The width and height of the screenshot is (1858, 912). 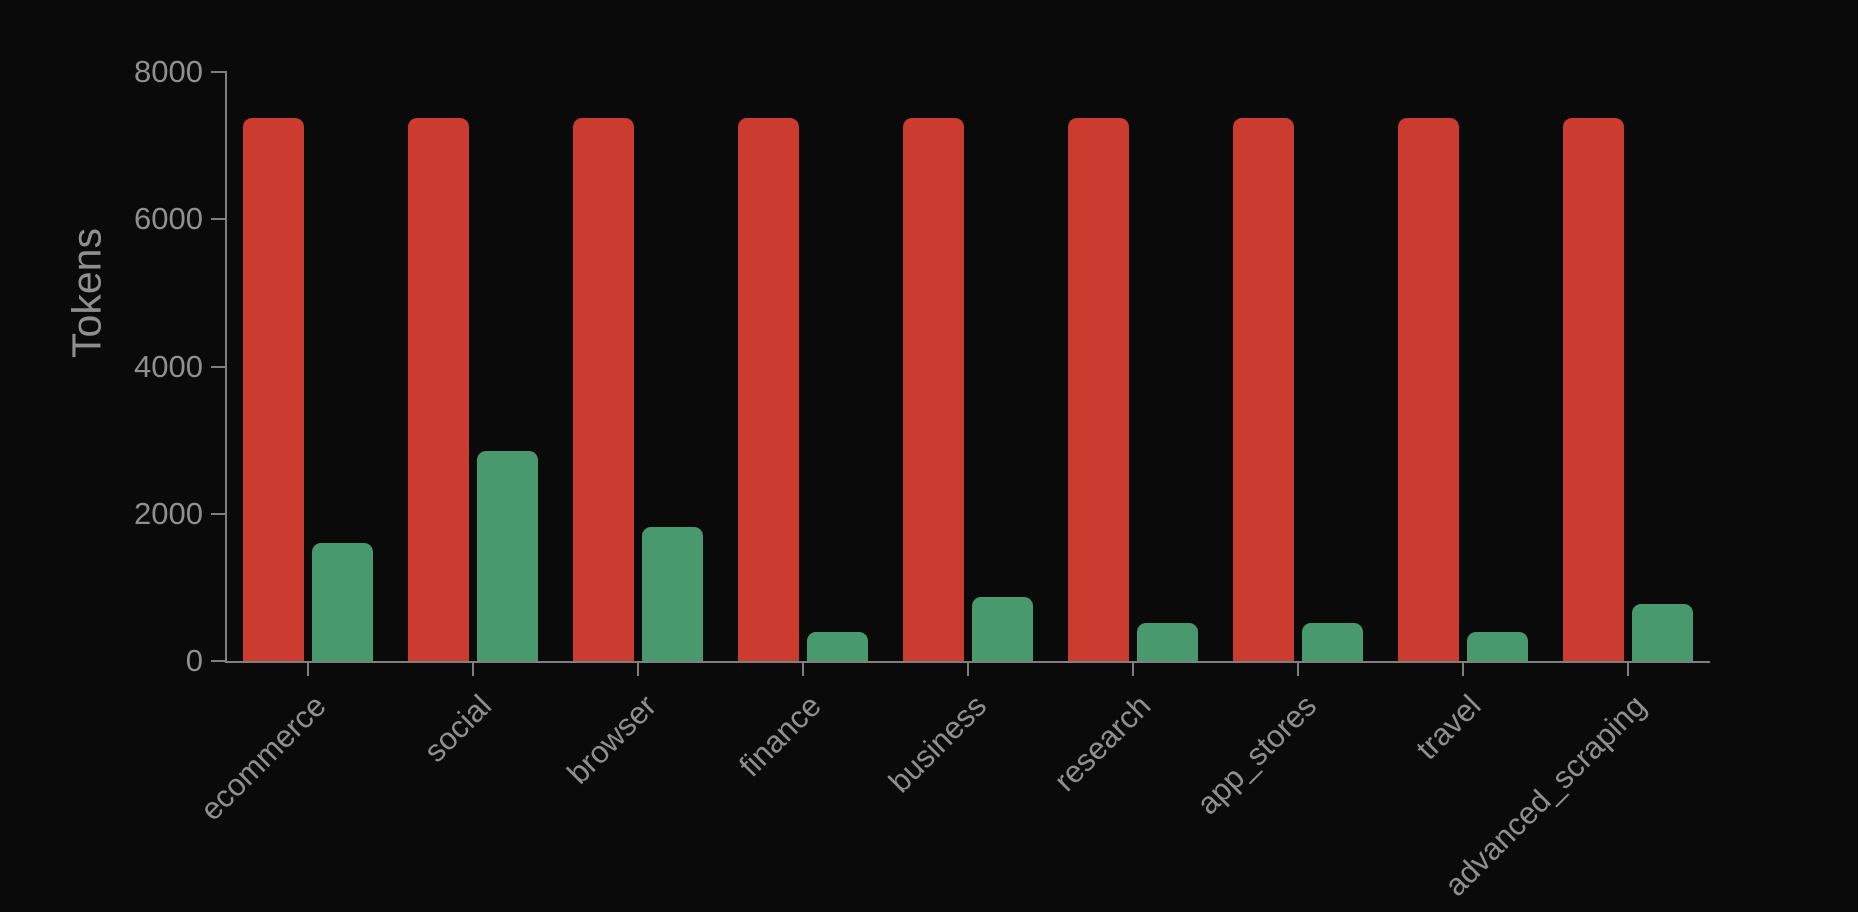 I want to click on x-tick-label-business: business, so click(x=937, y=744).